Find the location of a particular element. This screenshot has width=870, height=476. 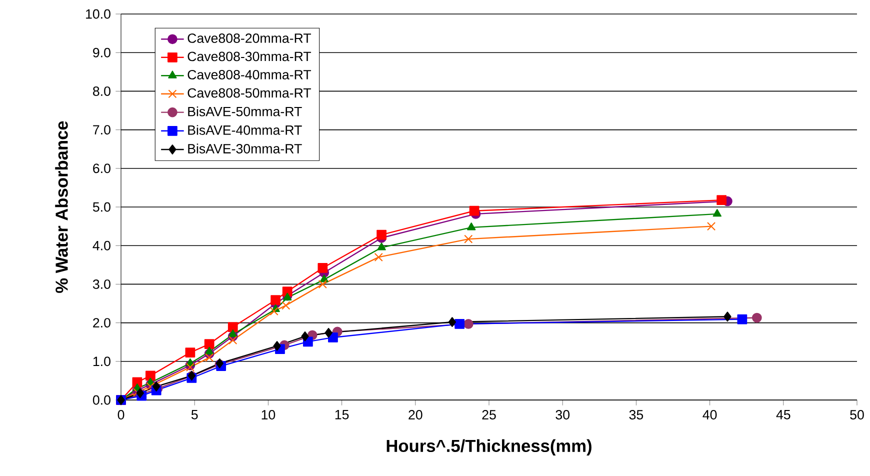

x-tick-label: 10 is located at coordinates (269, 415).